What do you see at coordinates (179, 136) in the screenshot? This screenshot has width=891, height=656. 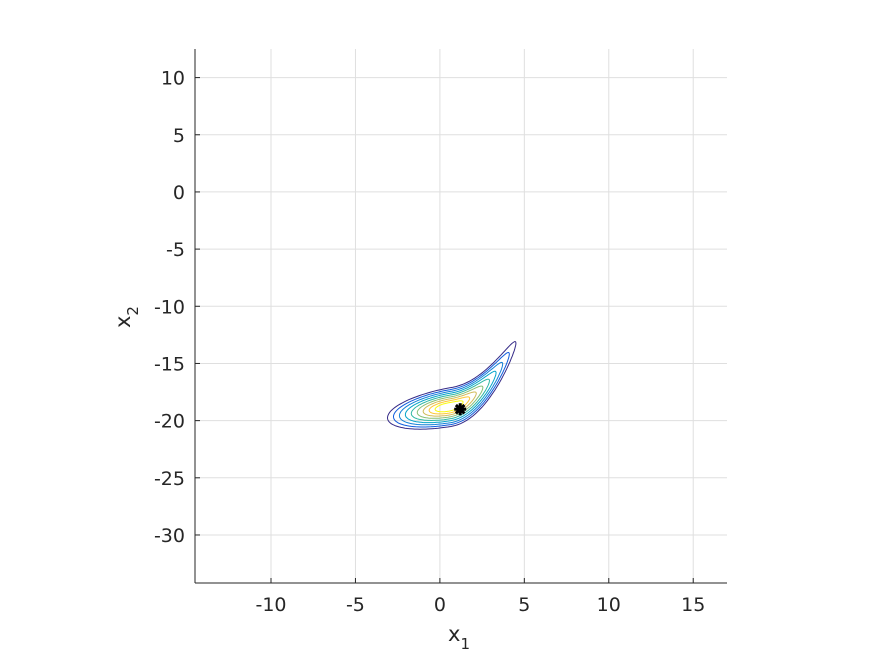 I see `y-tick-label: 5` at bounding box center [179, 136].